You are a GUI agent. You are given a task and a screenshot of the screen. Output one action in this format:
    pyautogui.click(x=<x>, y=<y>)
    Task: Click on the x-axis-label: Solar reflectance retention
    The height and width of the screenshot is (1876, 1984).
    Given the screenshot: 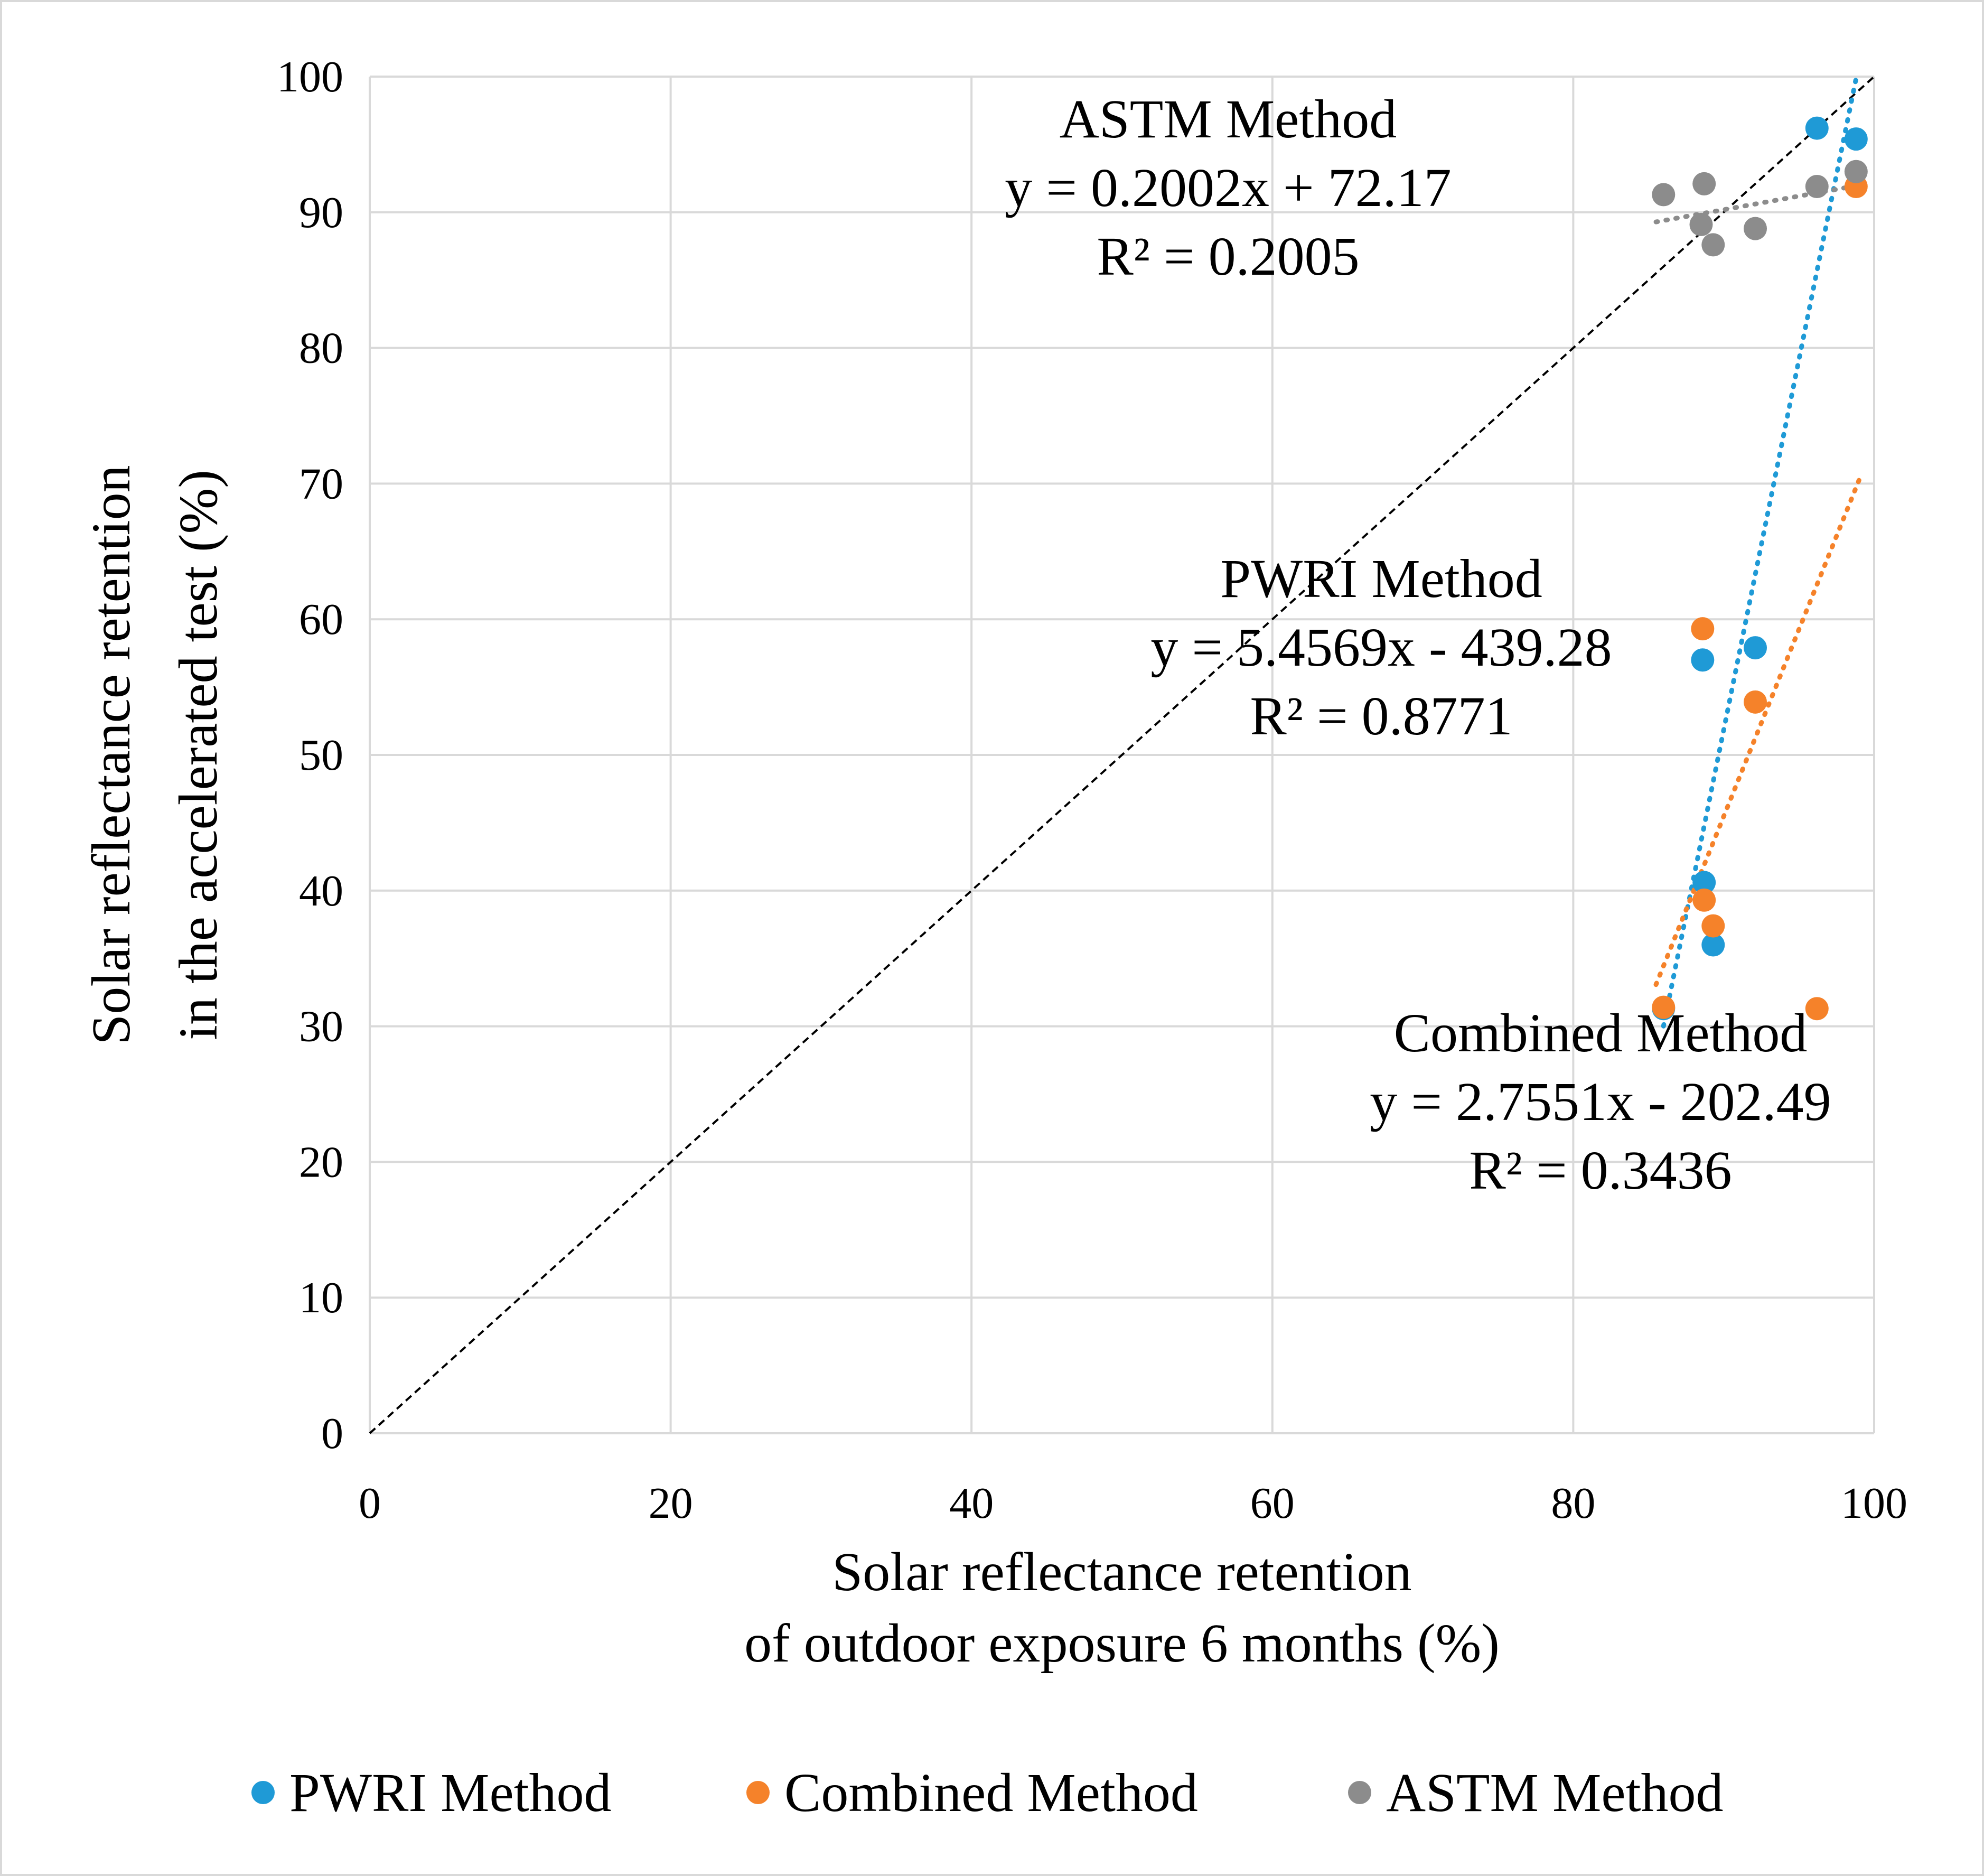 What is the action you would take?
    pyautogui.click(x=1121, y=1572)
    